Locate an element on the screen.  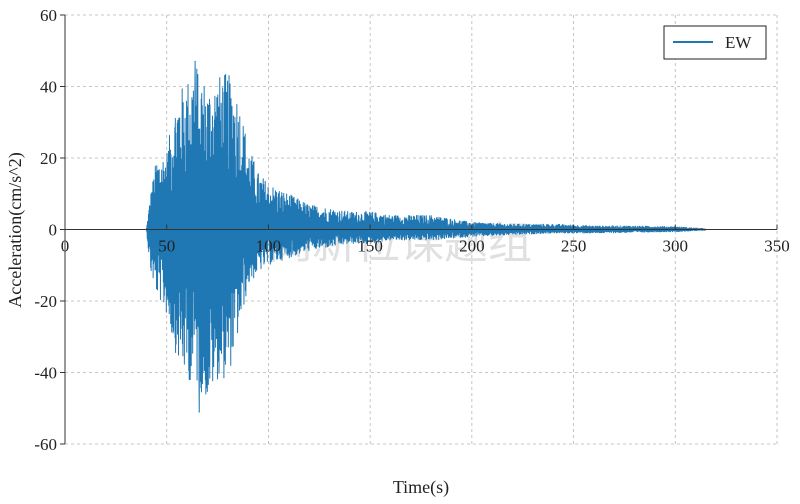
x-axis-title: Time(s) is located at coordinates (421, 487).